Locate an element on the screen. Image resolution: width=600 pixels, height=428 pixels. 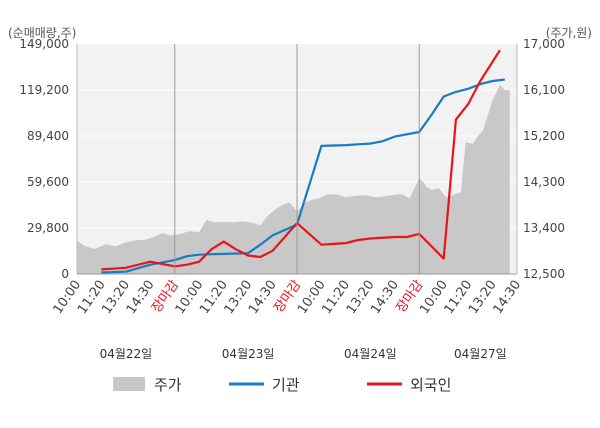
date-label: 04월24일 is located at coordinates (370, 354).